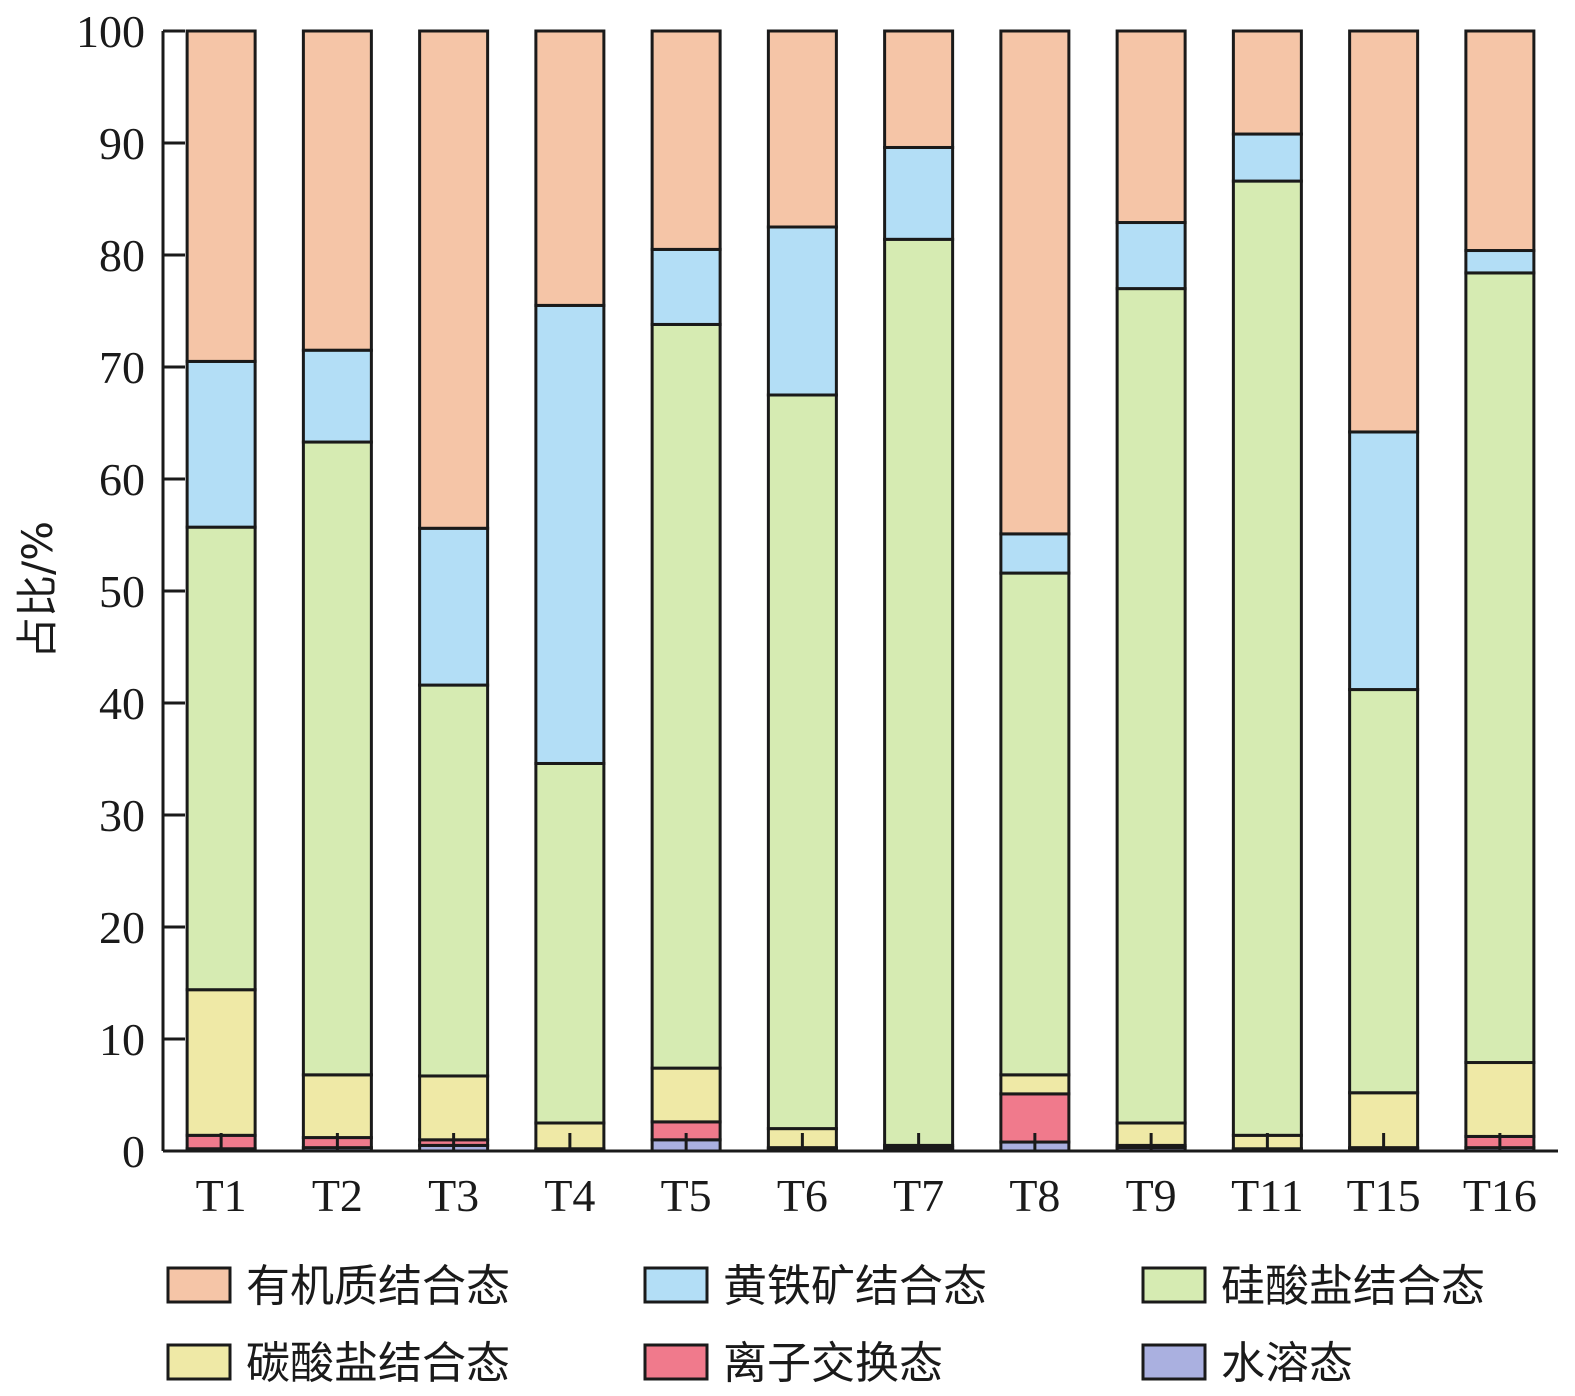 This screenshot has width=1575, height=1396. Describe the element at coordinates (133, 1151) in the screenshot. I see `y-tick-label-0: 0` at that location.